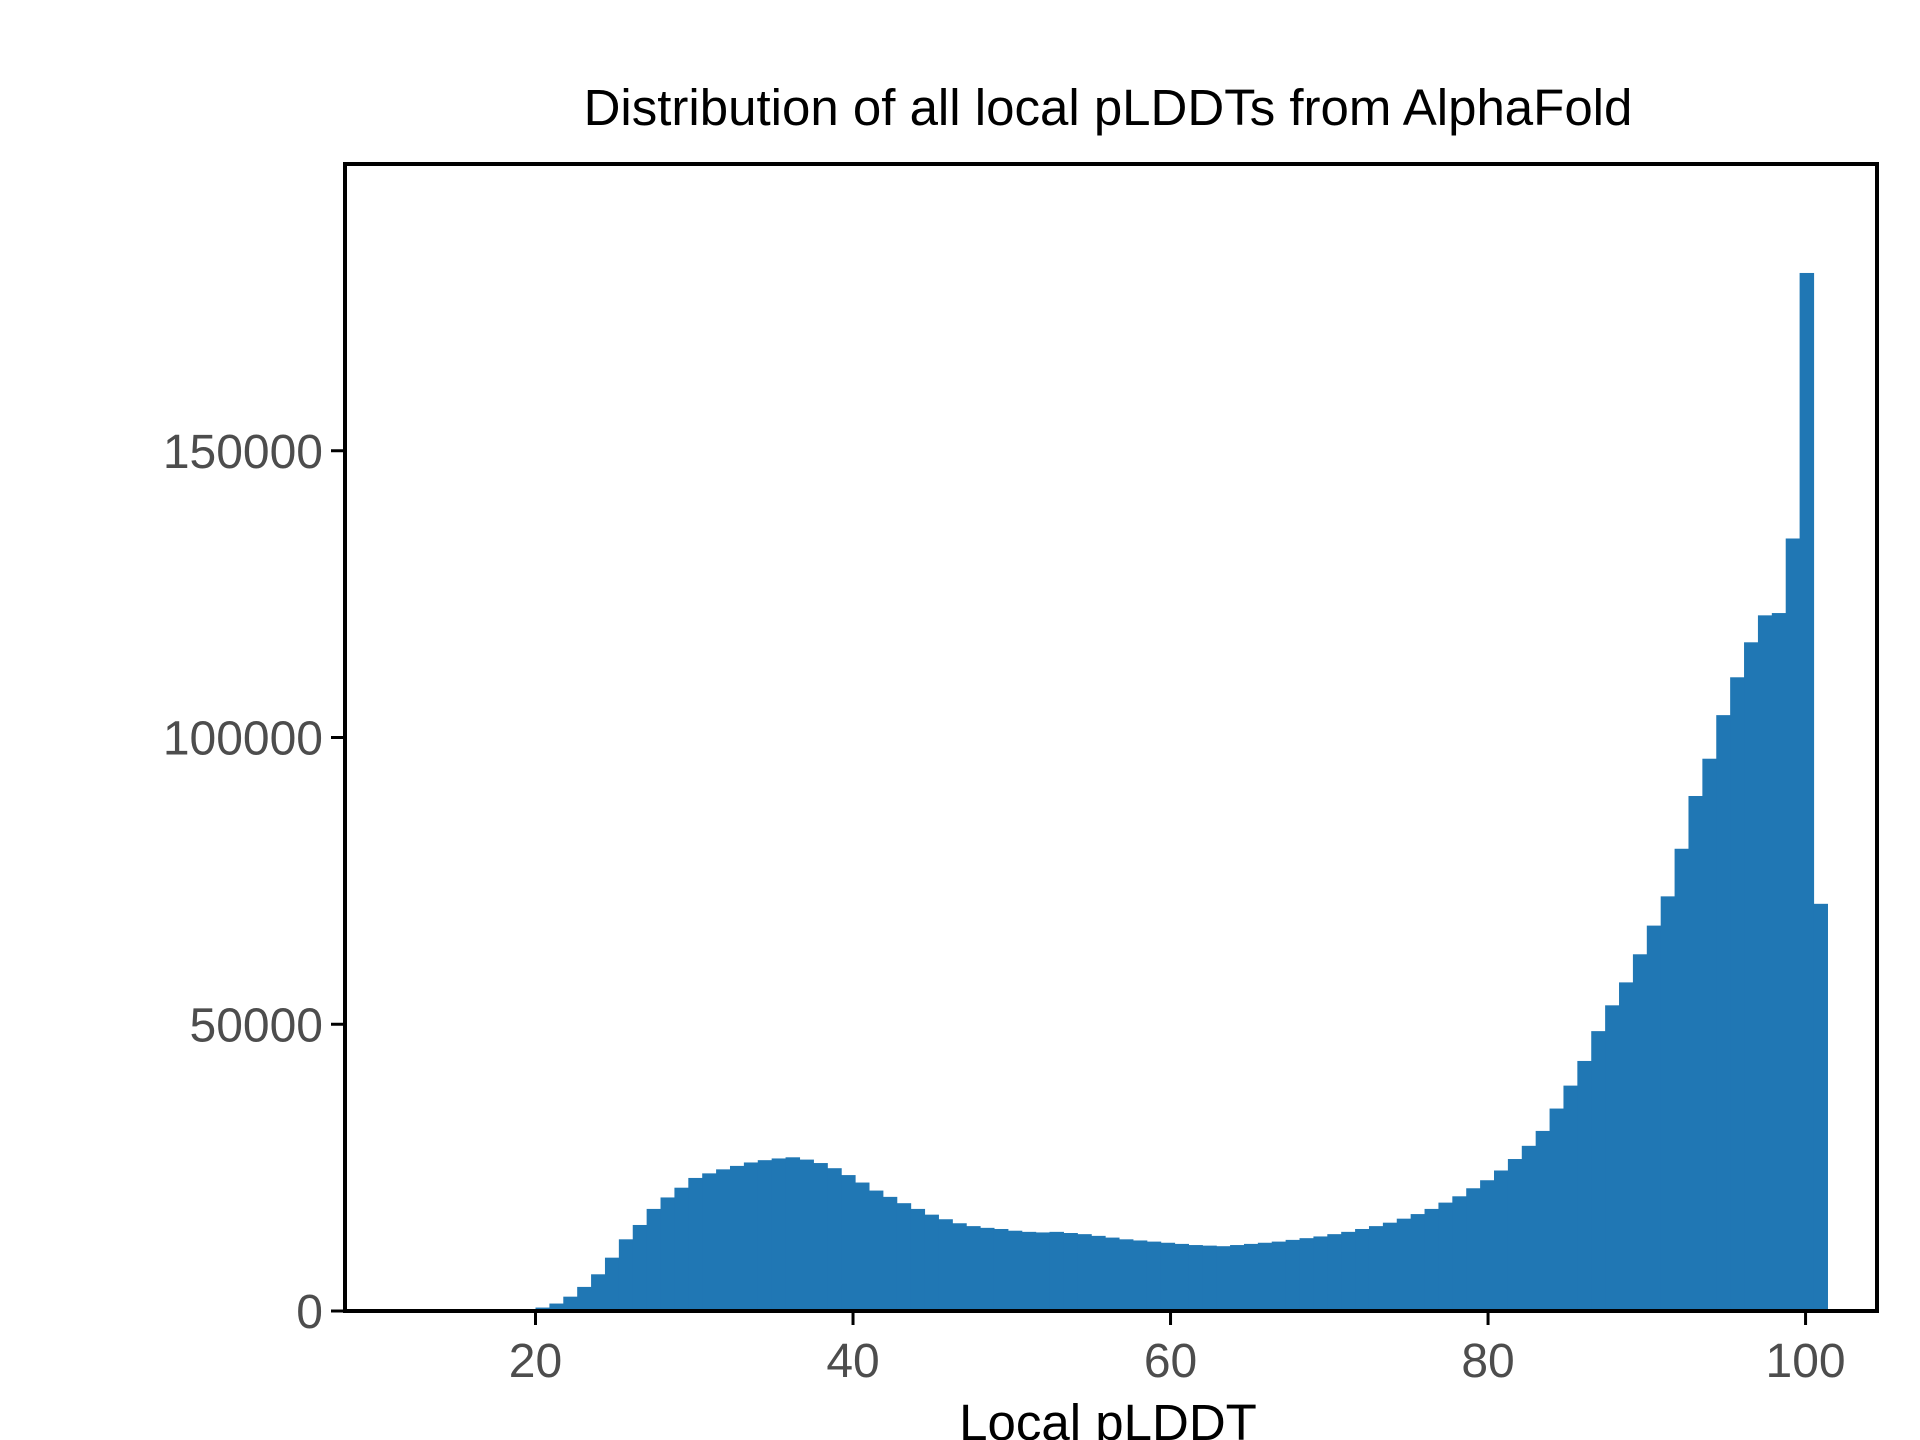 This screenshot has height=1440, width=1920. Describe the element at coordinates (535, 1361) in the screenshot. I see `x-tick-label: 20` at that location.